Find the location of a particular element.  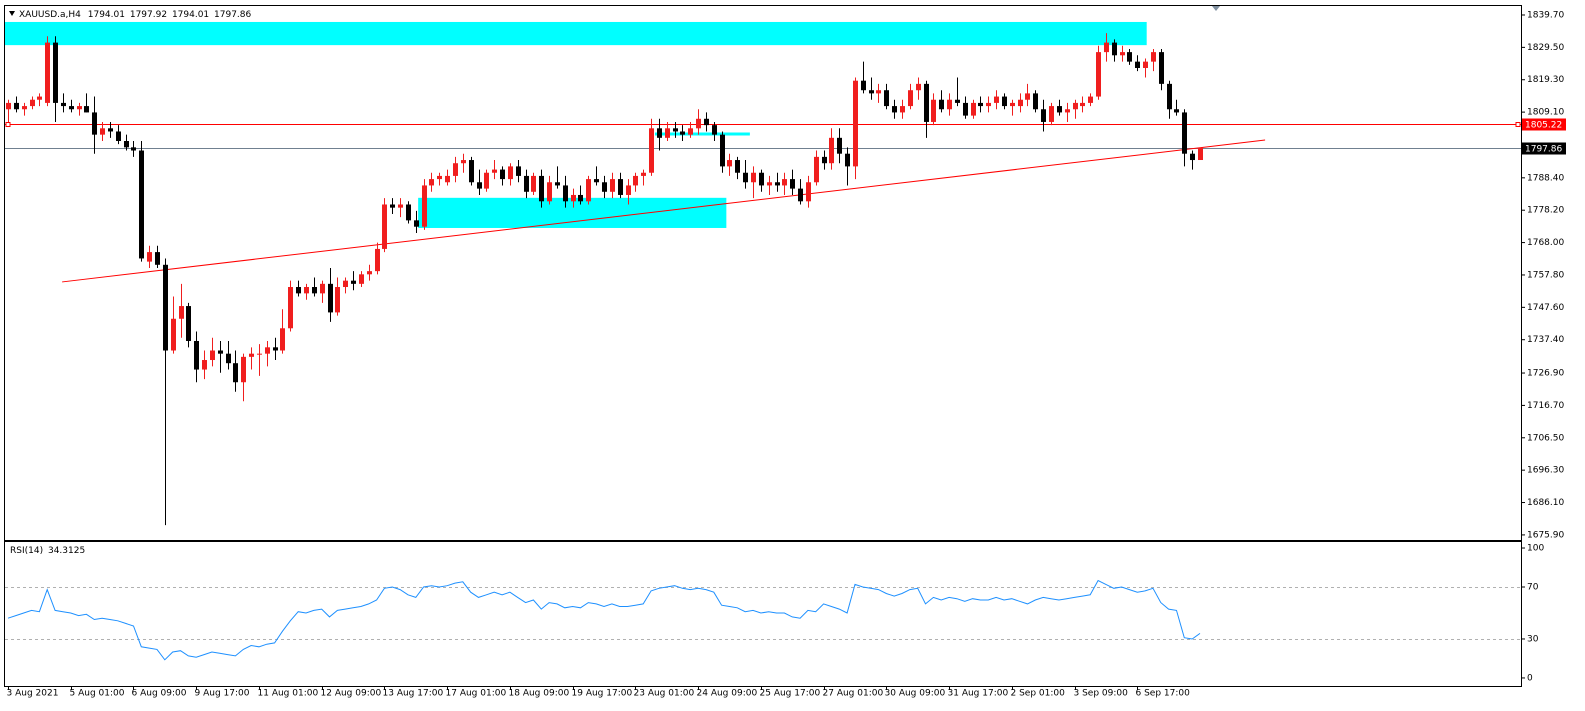

y-tick-label: 1747.60 is located at coordinates (1545, 308).